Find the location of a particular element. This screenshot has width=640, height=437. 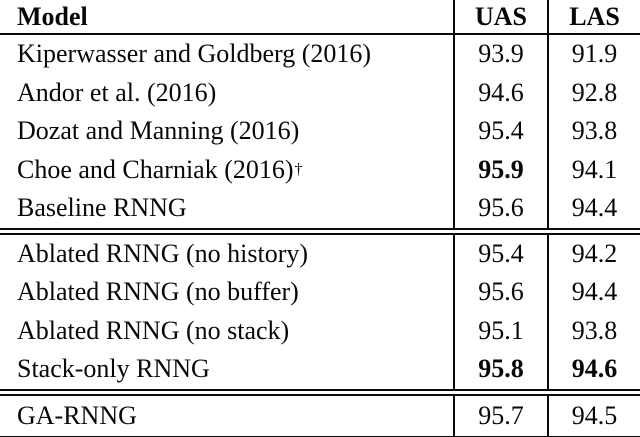

model-cell: Ablated RNNG (no buffer) is located at coordinates (226, 292).